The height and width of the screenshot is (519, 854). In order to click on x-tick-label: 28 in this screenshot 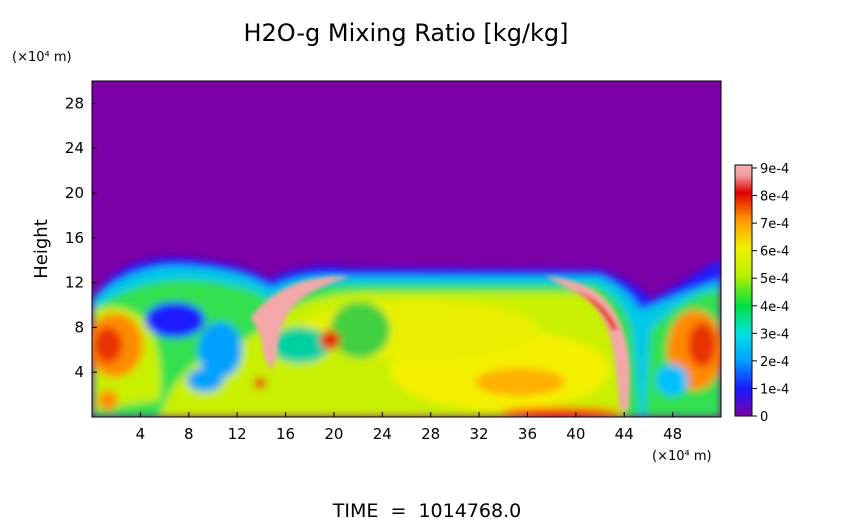, I will do `click(430, 434)`.